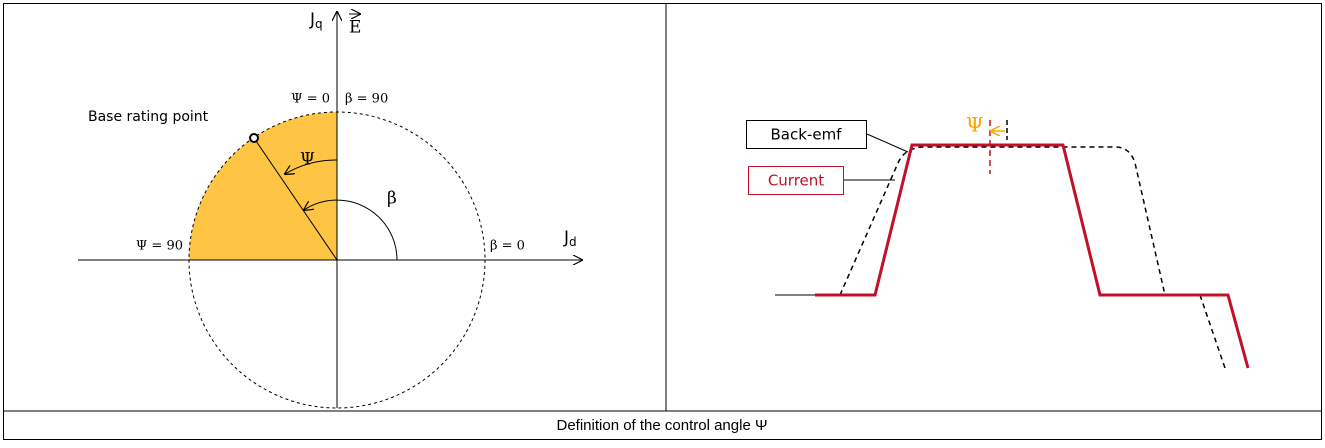 Image resolution: width=1325 pixels, height=448 pixels. Describe the element at coordinates (254, 138) in the screenshot. I see `base-point-marker` at that location.